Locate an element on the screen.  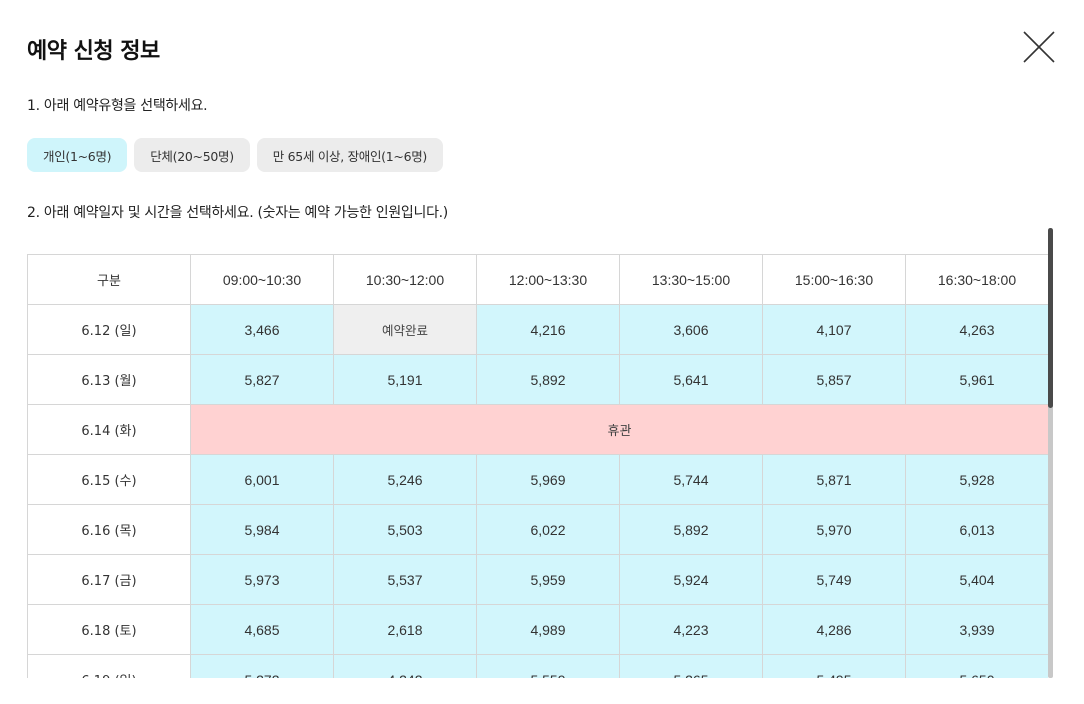
row-date: 6.13 (월) is located at coordinates (109, 379).